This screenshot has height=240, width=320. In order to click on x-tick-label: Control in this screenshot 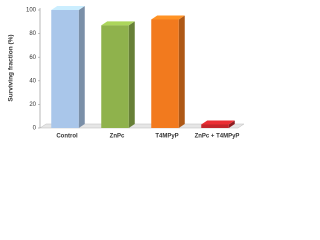, I will do `click(67, 137)`.